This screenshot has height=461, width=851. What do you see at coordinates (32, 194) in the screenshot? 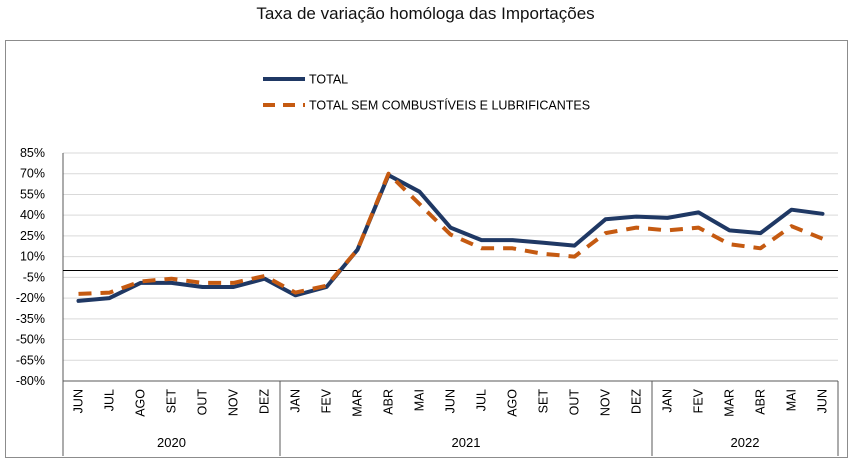
I see `y-tick-label: 55%` at bounding box center [32, 194].